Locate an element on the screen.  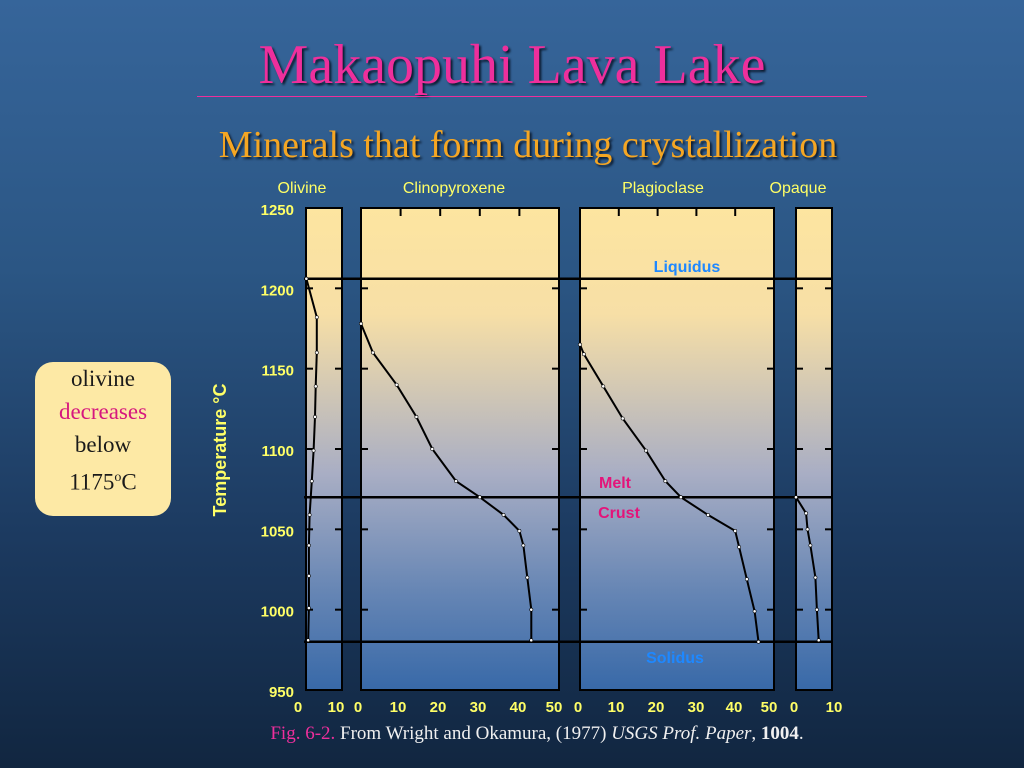
plagioclase-panel is located at coordinates (677, 449).